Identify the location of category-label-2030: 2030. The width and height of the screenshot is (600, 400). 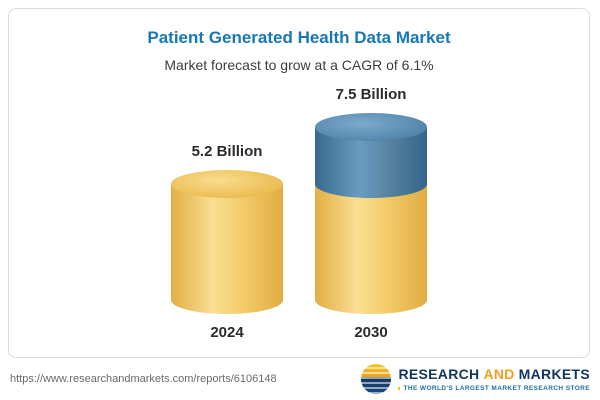
(371, 332).